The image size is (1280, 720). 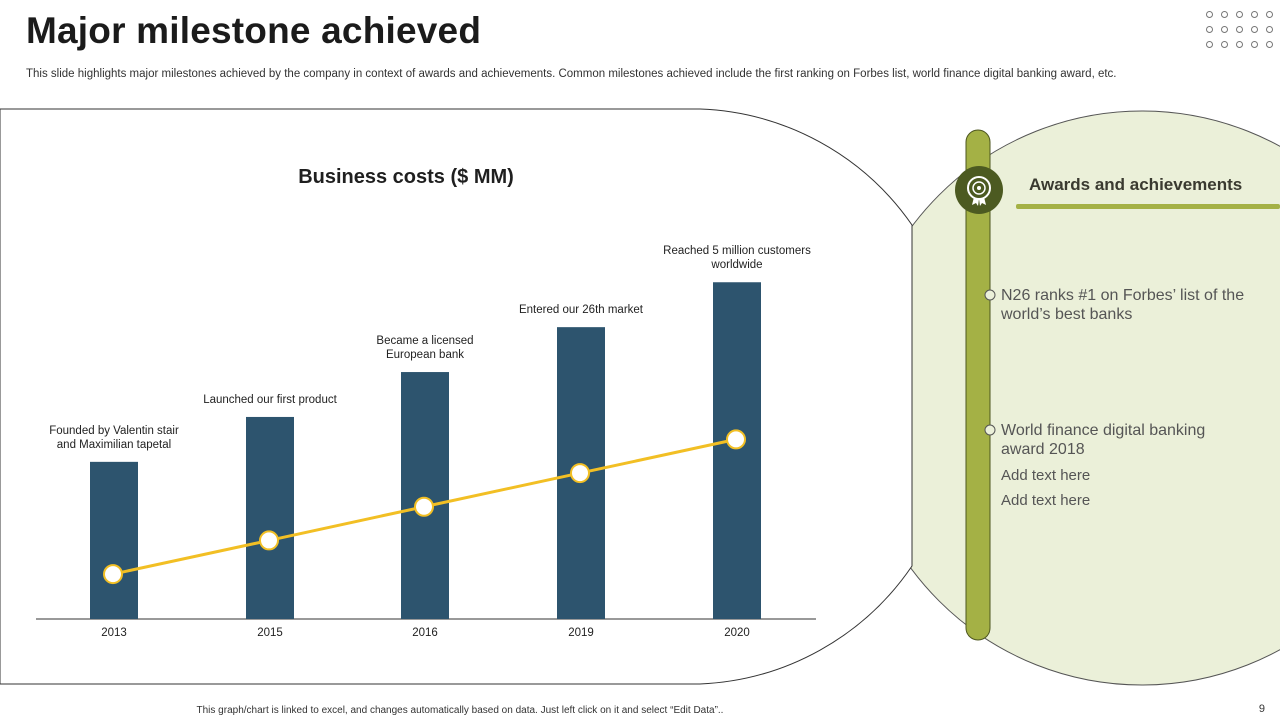 What do you see at coordinates (580, 473) in the screenshot?
I see `trend-point-2019` at bounding box center [580, 473].